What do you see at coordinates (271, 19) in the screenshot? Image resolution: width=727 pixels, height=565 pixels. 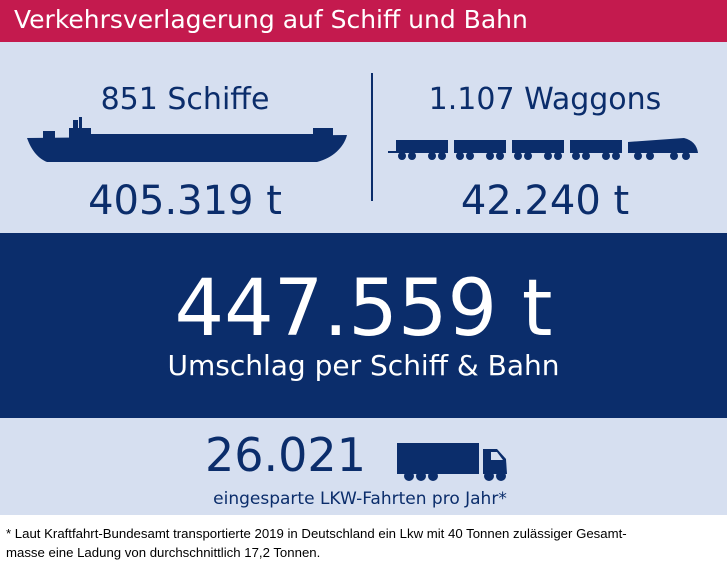 I see `page-title: Verkehrsverlagerung auf Schiff und Bahn` at bounding box center [271, 19].